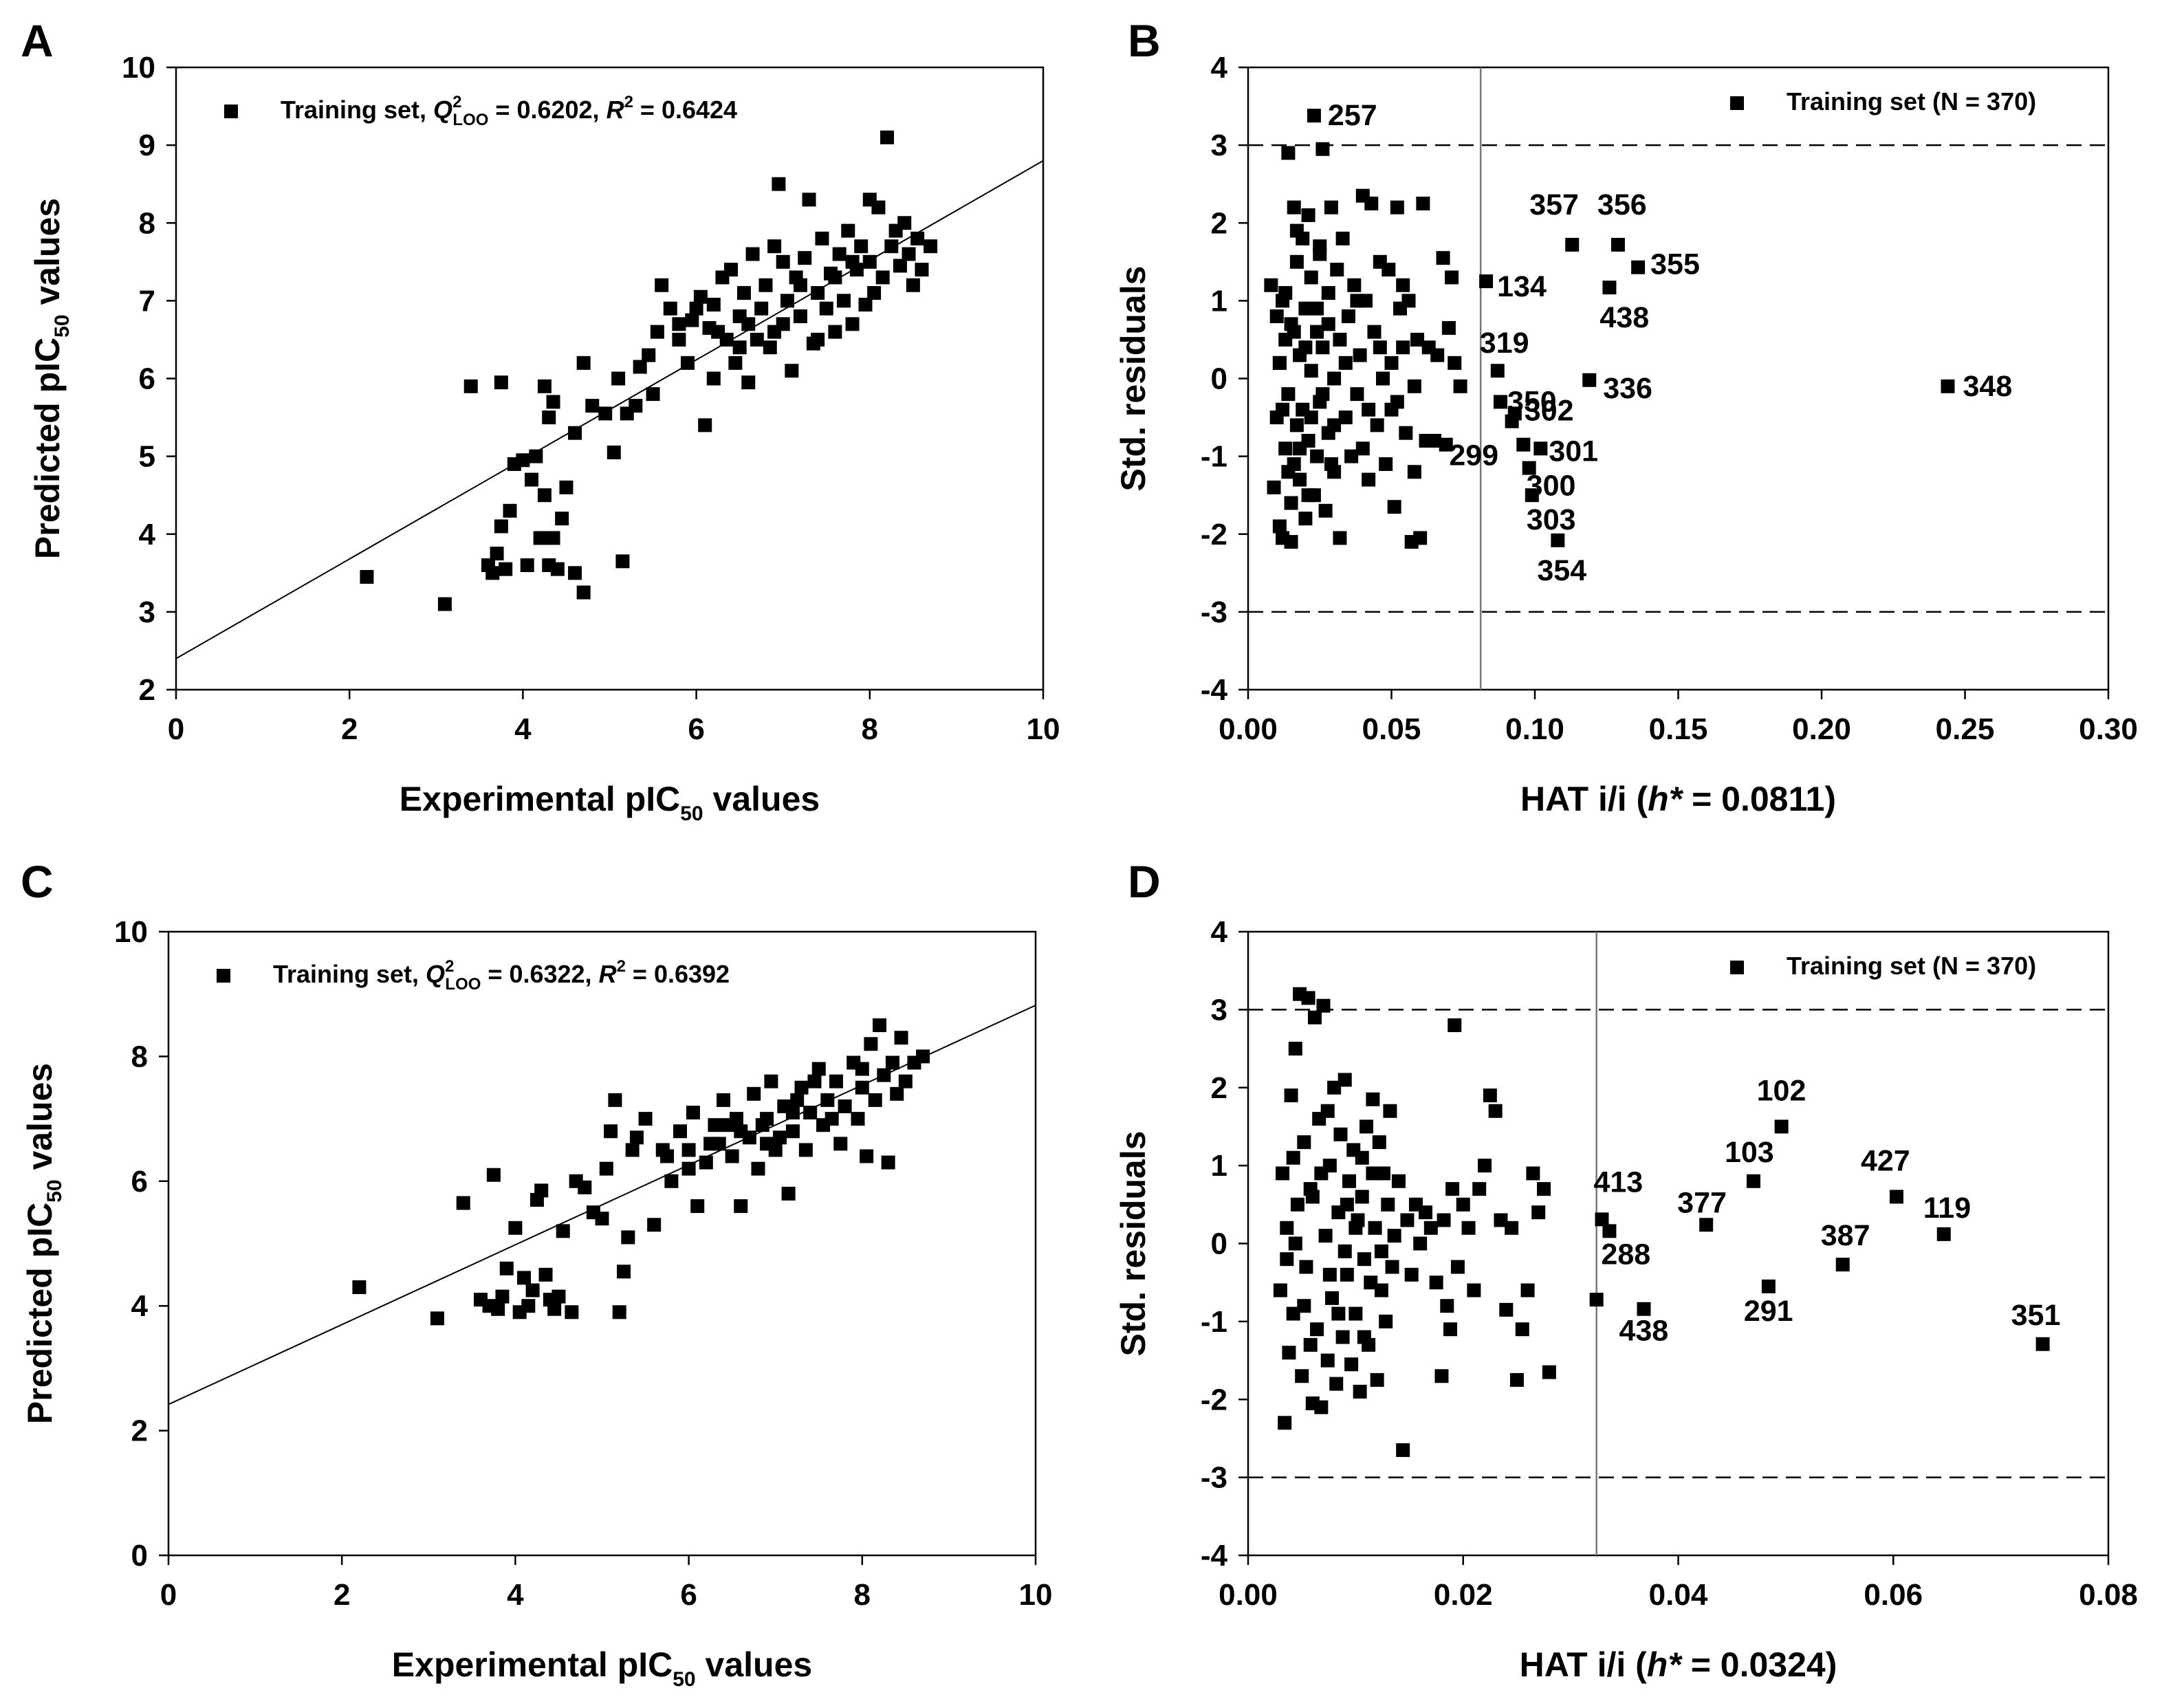 The image size is (2162, 1708). I want to click on legend-marker, so click(231, 111).